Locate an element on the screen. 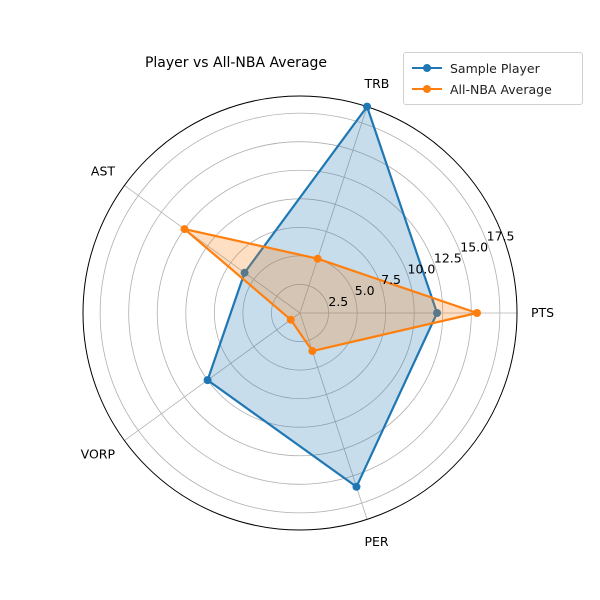  series-2-line is located at coordinates (331, 290).